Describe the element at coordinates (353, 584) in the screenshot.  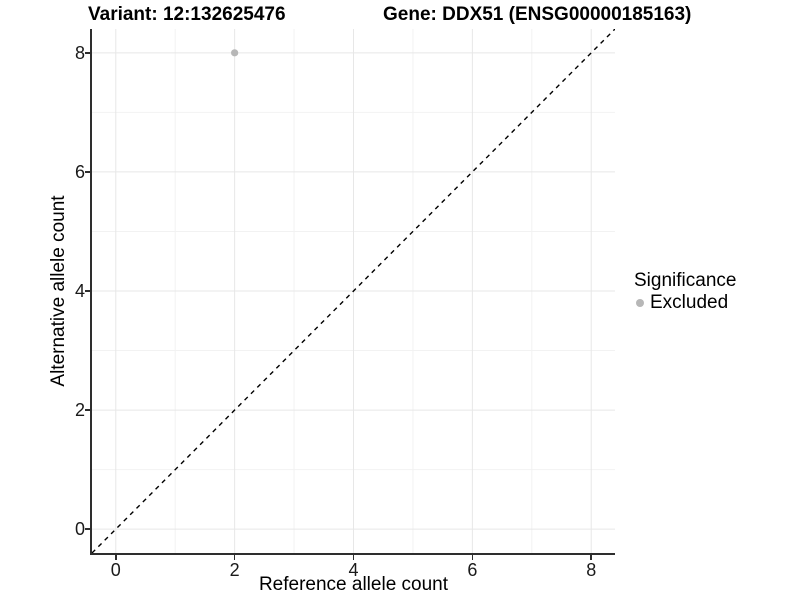
I see `x-axis-title: Reference allele count` at that location.